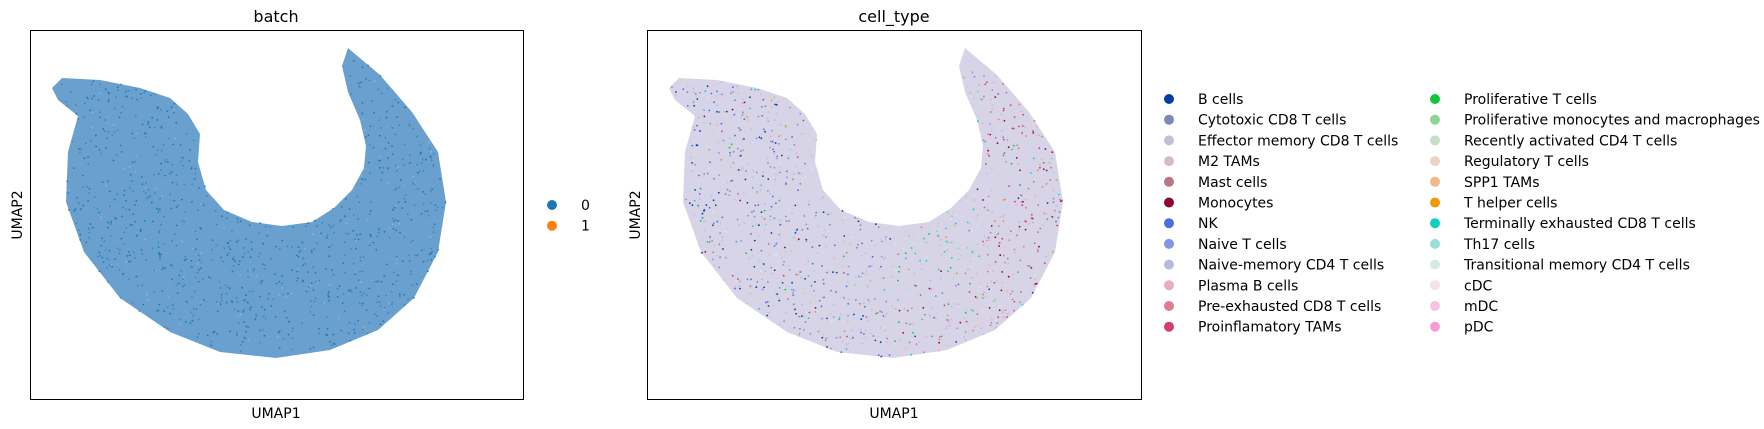 The width and height of the screenshot is (1764, 429). I want to click on batch-legend-item: 1, so click(568, 227).